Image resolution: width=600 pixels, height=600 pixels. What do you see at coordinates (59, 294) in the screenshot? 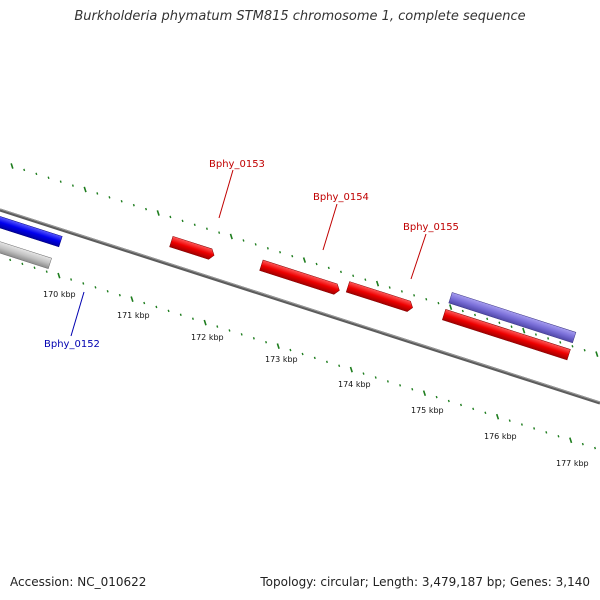
I see `tick-label: 170 kbp` at bounding box center [59, 294].